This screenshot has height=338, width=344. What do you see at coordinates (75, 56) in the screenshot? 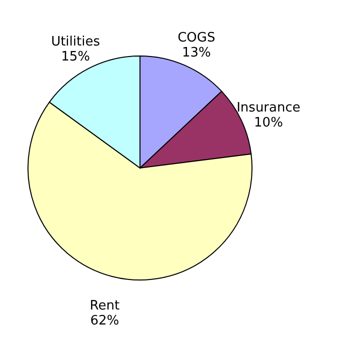
I see `data-label: 15%` at bounding box center [75, 56].